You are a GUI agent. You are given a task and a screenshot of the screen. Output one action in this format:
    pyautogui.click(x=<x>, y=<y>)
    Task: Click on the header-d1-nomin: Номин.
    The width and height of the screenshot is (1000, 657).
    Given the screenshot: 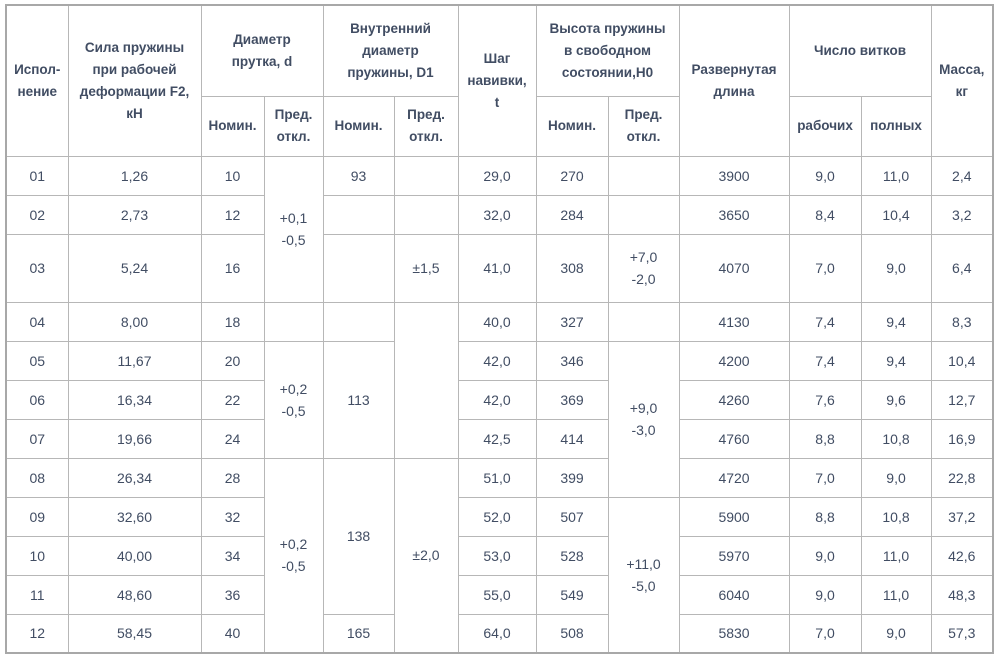 What is the action you would take?
    pyautogui.click(x=358, y=126)
    